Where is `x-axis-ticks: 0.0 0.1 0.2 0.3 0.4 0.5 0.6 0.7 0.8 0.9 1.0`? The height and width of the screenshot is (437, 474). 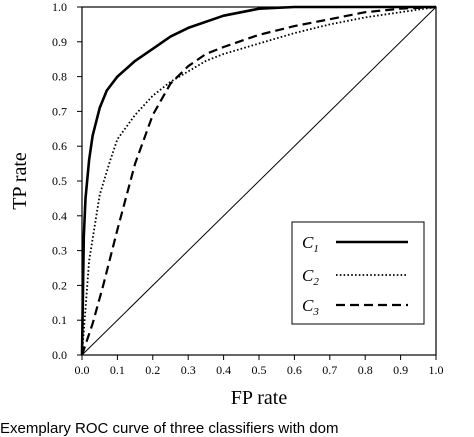
x-axis-ticks: 0.0 0.1 0.2 0.3 0.4 0.5 0.6 0.7 0.8 0.9 1.0 is located at coordinates (259, 366).